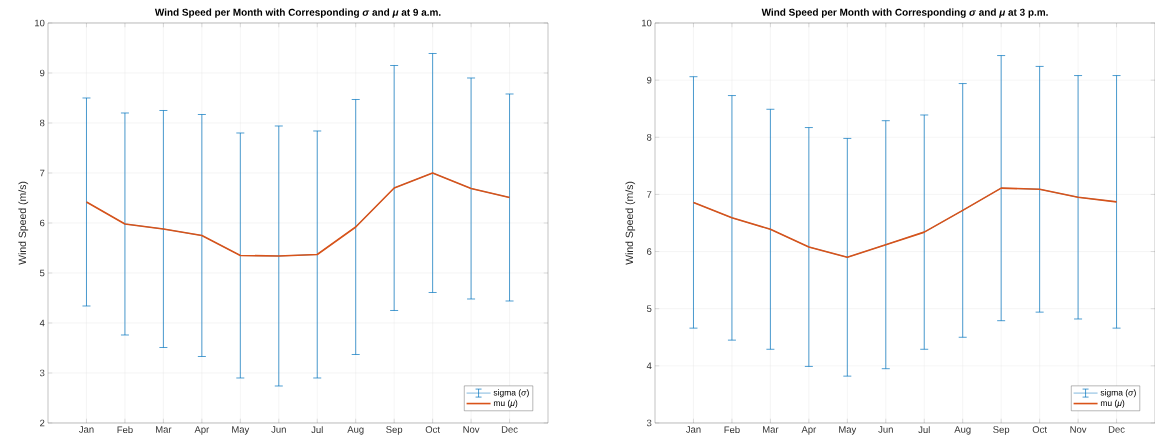 The height and width of the screenshot is (445, 1155). I want to click on chart-title: Wind Speed per Month with Corresponding σ and μ at 9 a.m., so click(297, 13).